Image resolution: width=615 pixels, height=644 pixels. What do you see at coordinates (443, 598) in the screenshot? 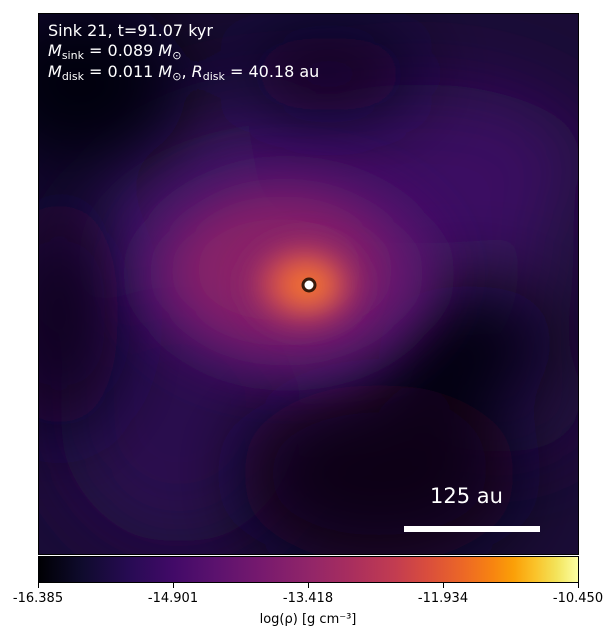
I see `colorbar-tick-label: -11.934` at bounding box center [443, 598].